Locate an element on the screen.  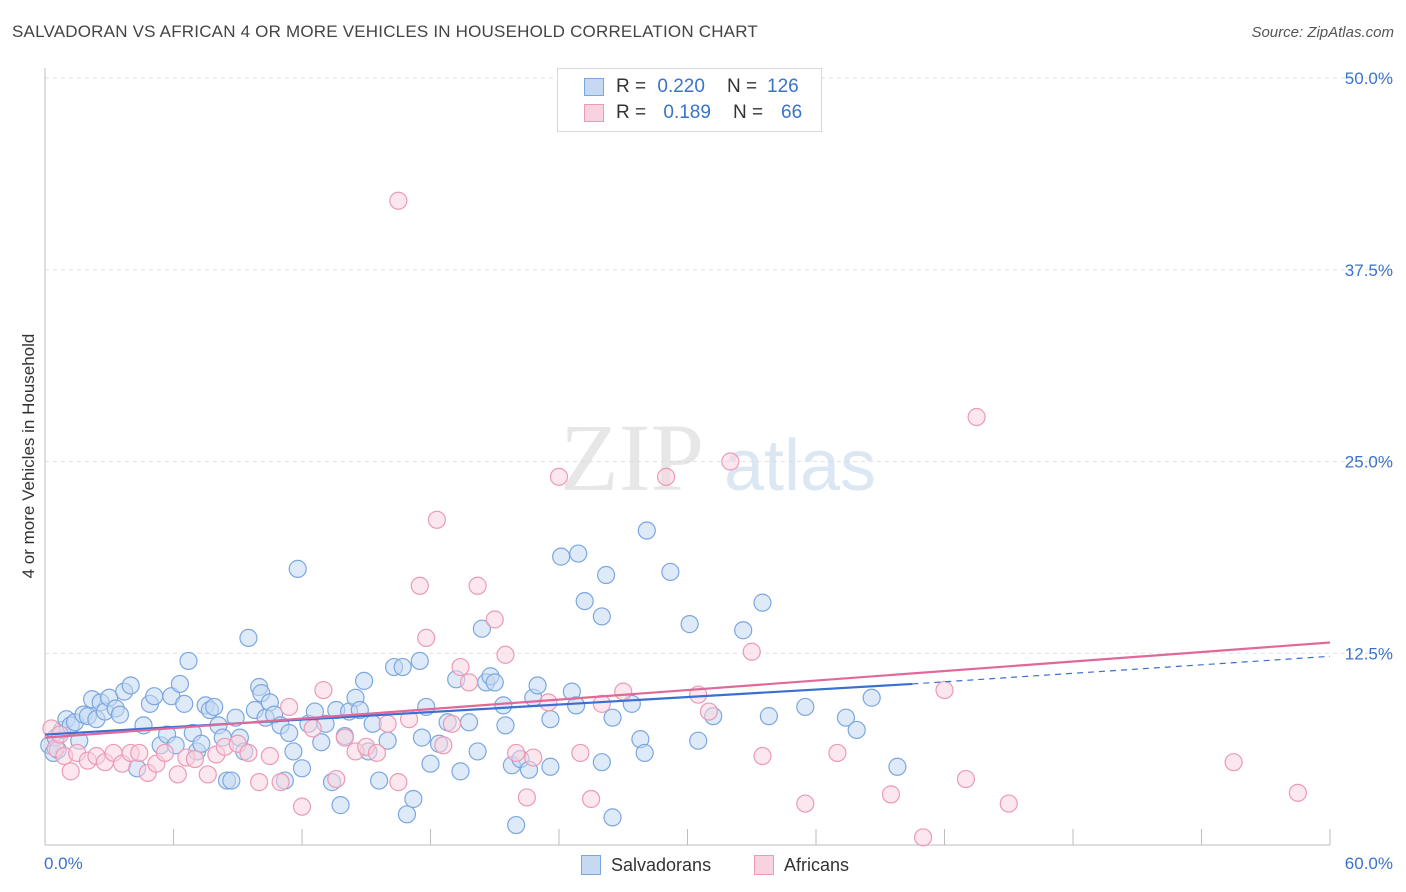
trend-lines is located at coordinates (687, 690).